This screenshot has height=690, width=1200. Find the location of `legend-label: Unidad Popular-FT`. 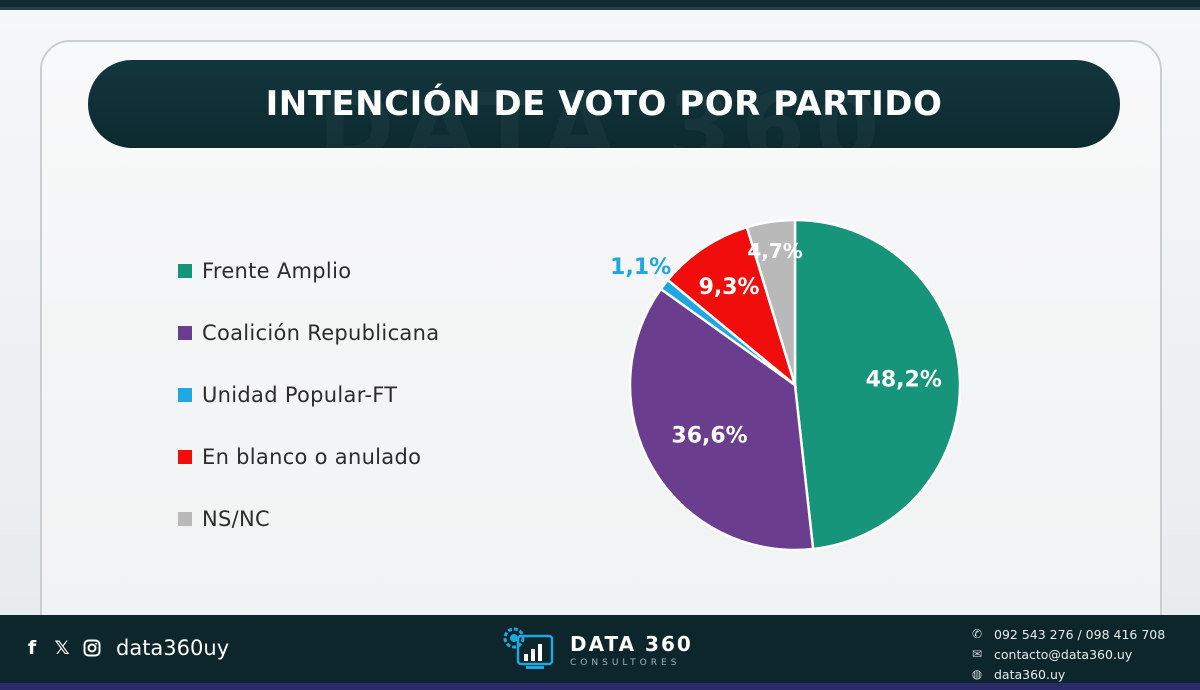

legend-label: Unidad Popular-FT is located at coordinates (300, 395).